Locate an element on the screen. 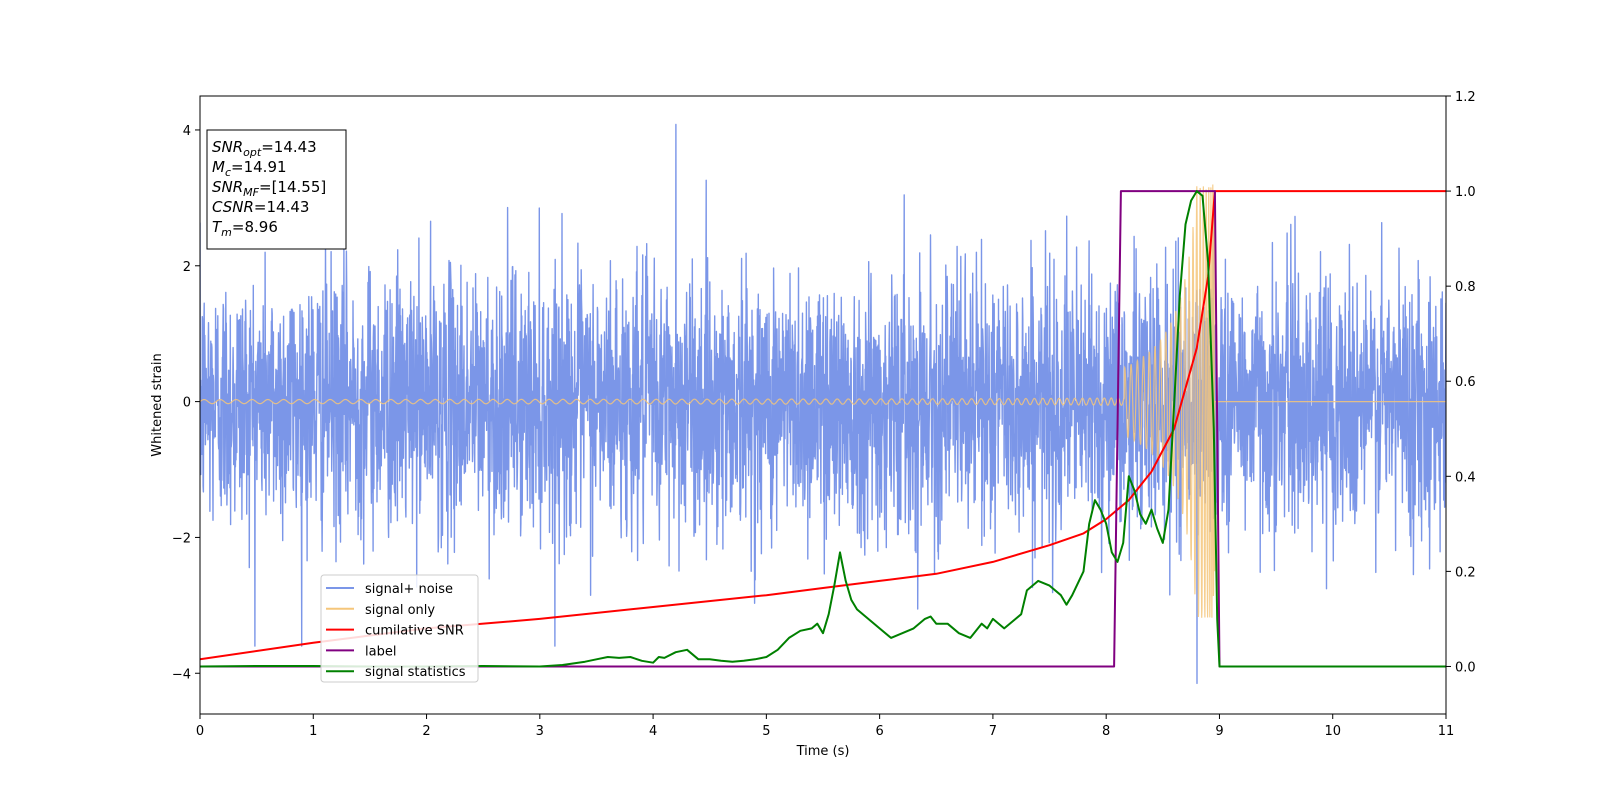 This screenshot has height=800, width=1600. legend-frame is located at coordinates (399, 628).